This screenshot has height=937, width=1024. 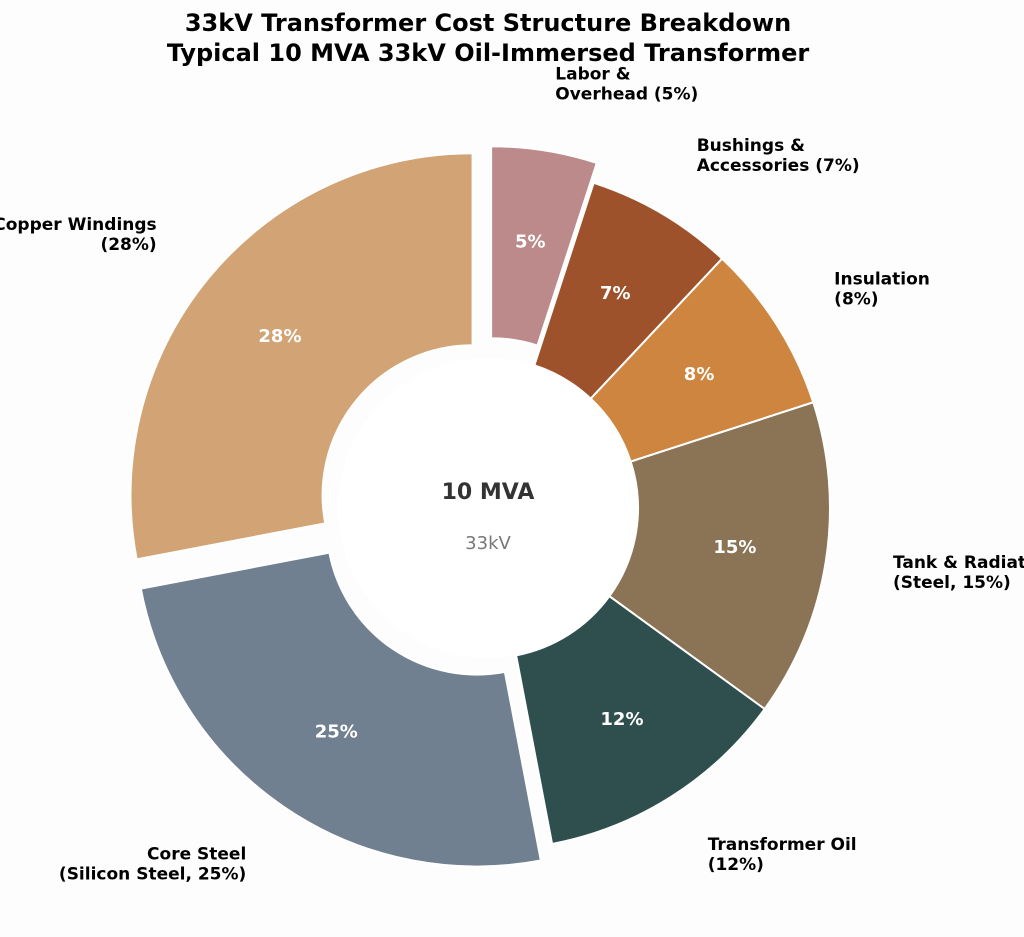 I want to click on donut-hole, so click(x=488, y=508).